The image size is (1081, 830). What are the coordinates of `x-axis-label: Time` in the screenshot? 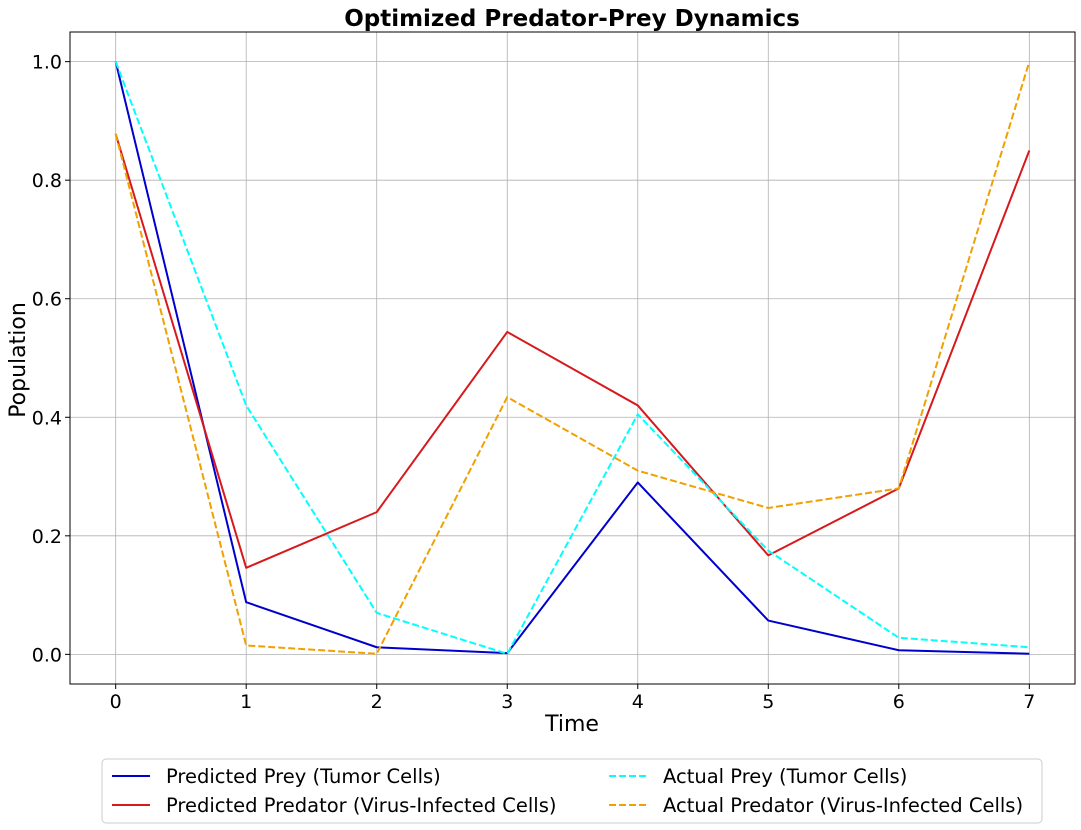 It's located at (571, 724).